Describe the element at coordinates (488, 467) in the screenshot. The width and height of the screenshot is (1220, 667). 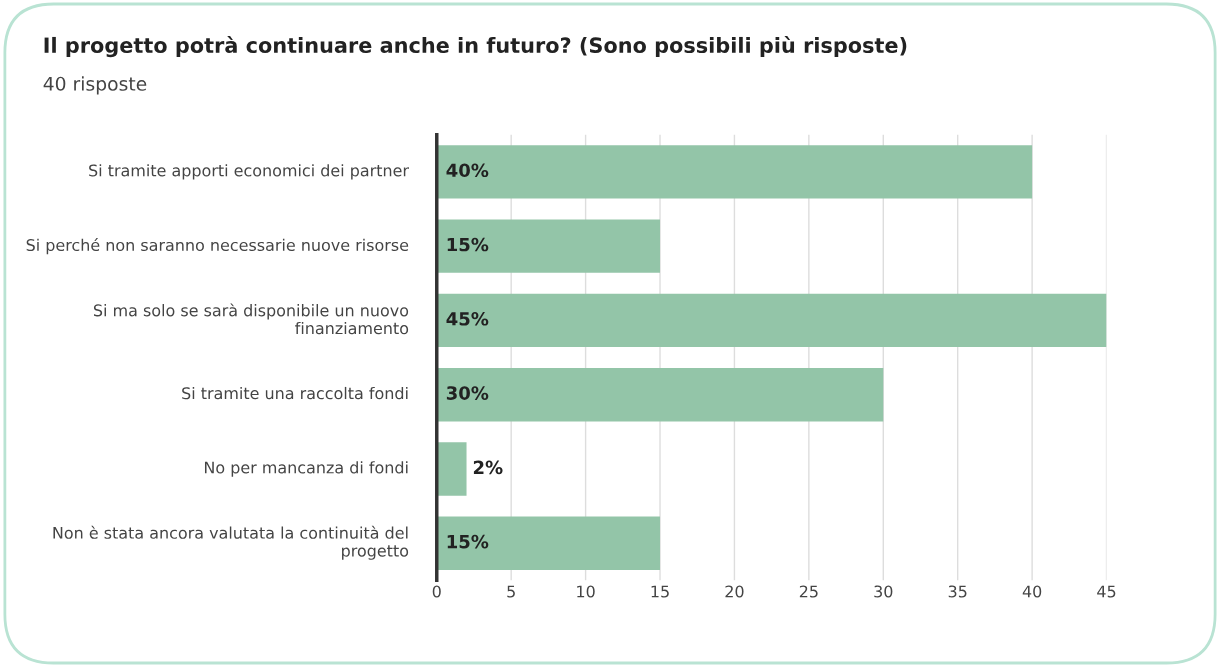
I see `data-label: 2%` at that location.